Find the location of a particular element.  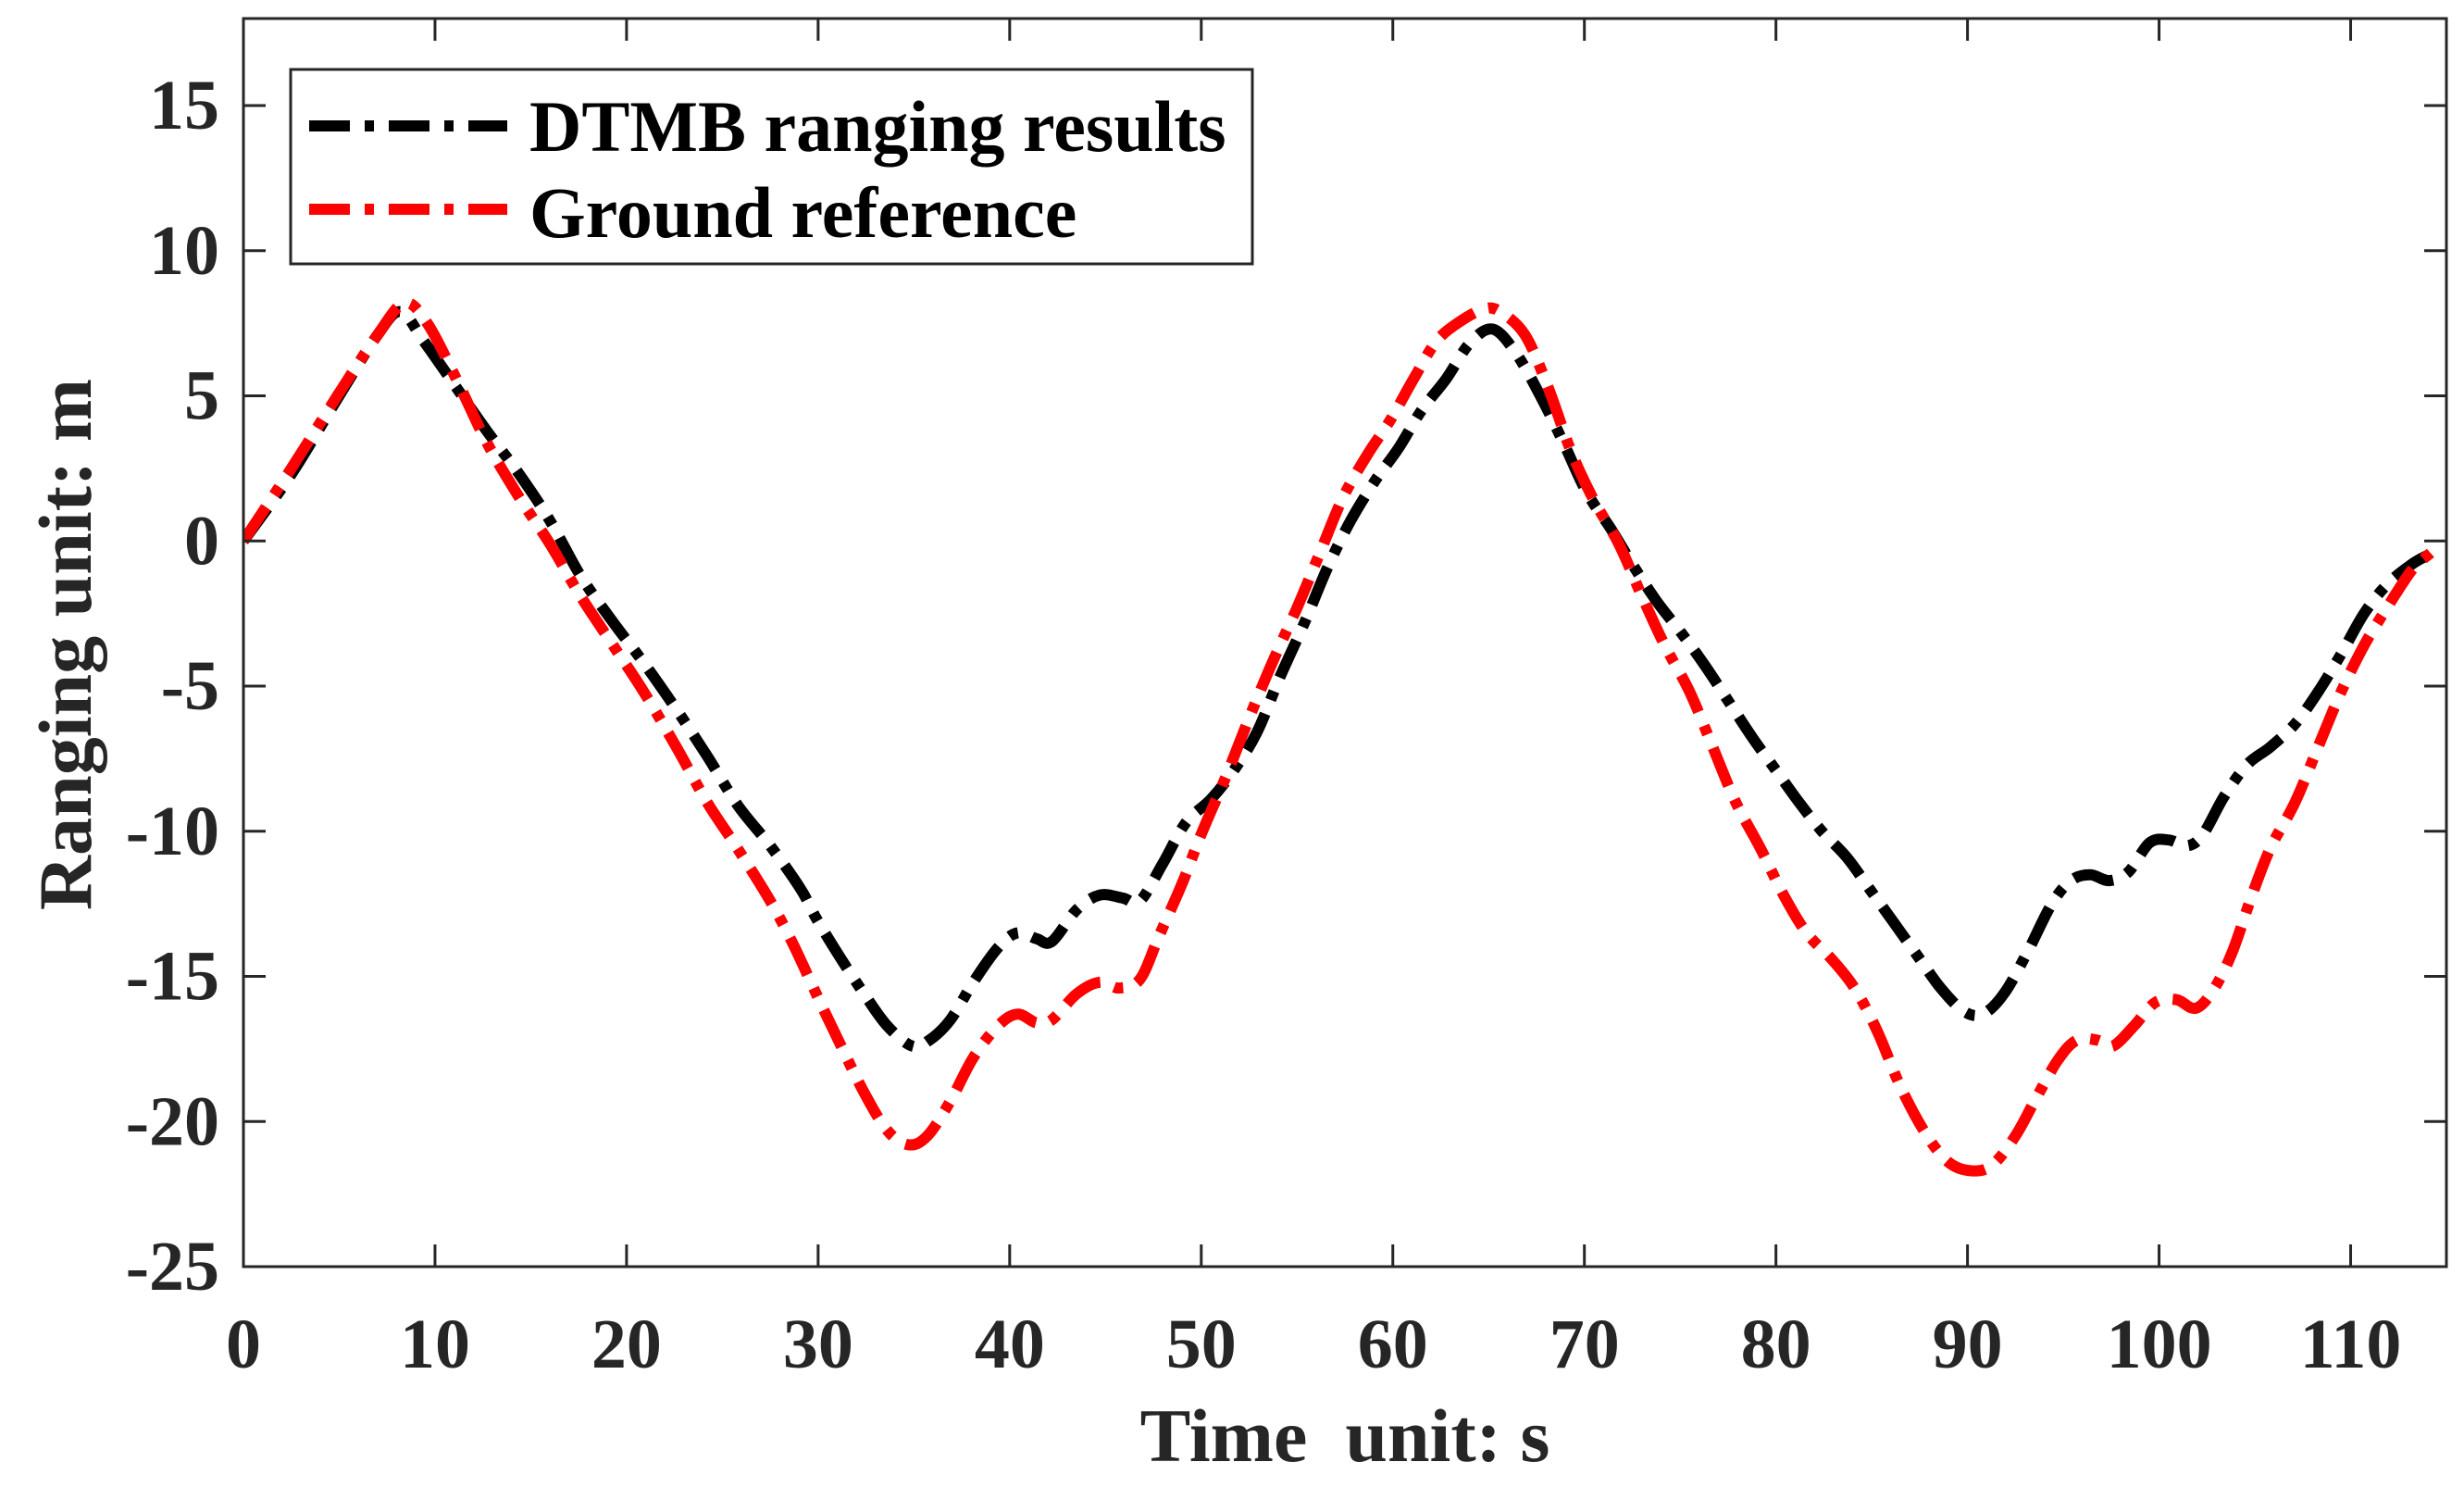

x-tick-label: 60 is located at coordinates (1393, 1344).